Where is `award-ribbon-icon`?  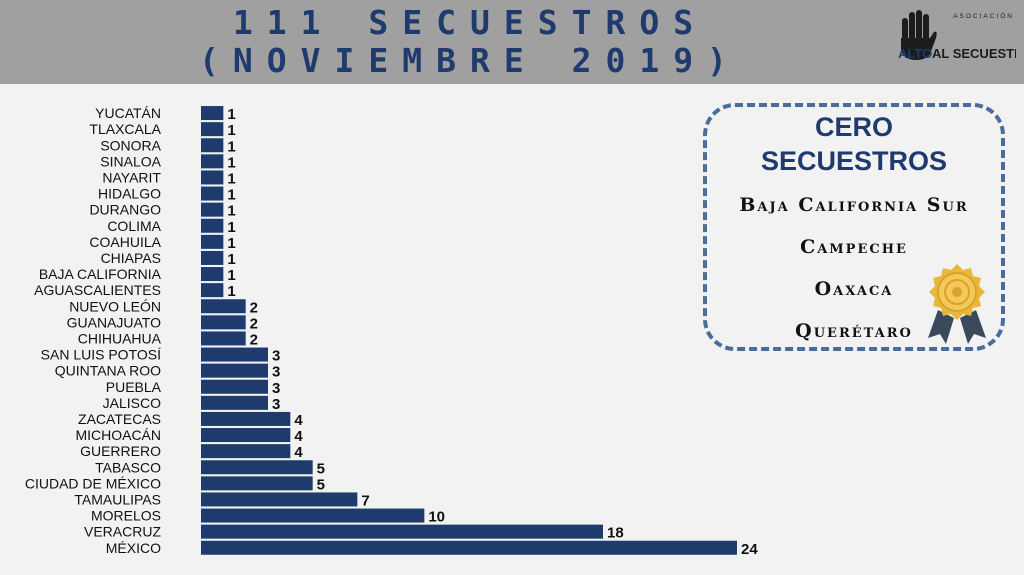
award-ribbon-icon is located at coordinates (957, 304).